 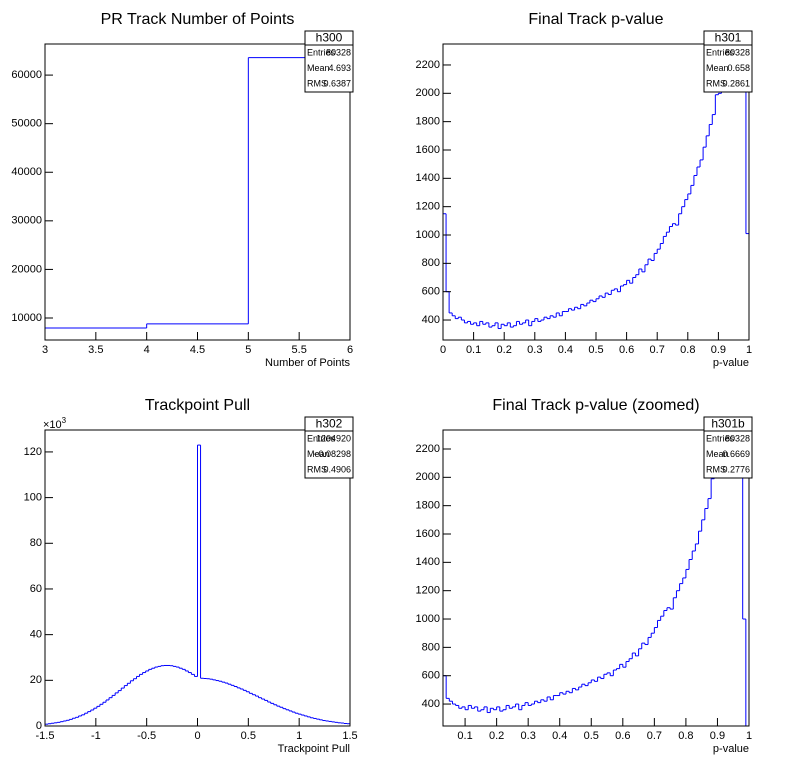 I want to click on stats-value: −0.08298, so click(x=332, y=454).